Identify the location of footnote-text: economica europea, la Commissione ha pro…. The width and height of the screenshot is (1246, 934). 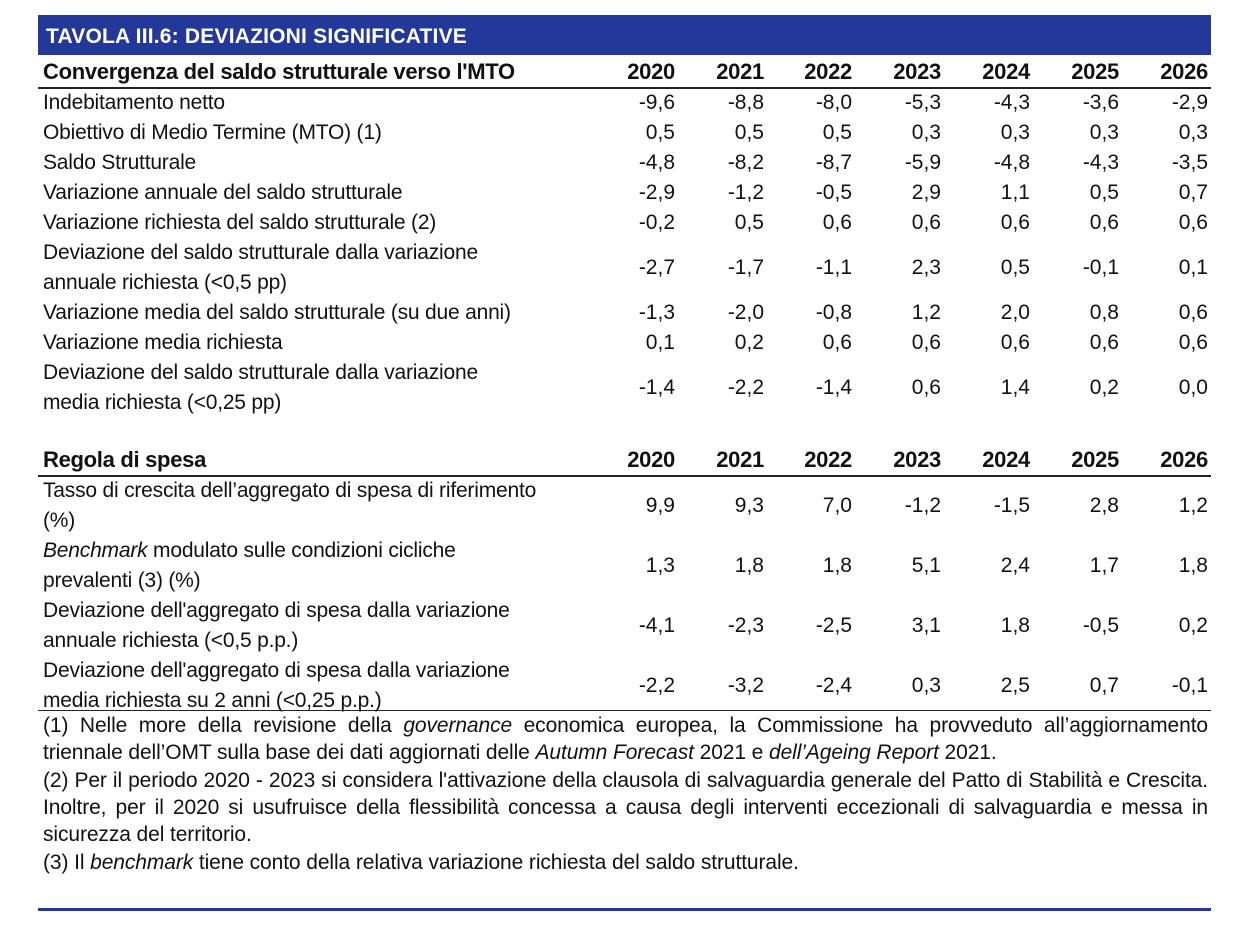
(626, 739).